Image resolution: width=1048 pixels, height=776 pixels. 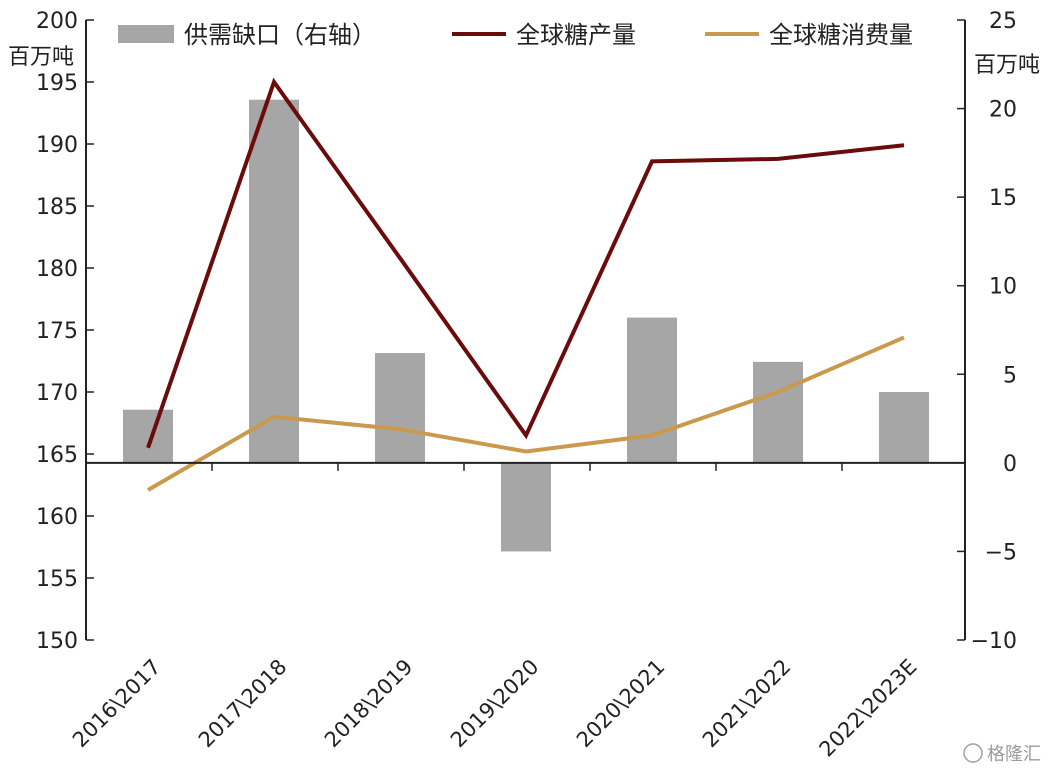 What do you see at coordinates (495, 704) in the screenshot?
I see `x-tick-label: 2019\2020` at bounding box center [495, 704].